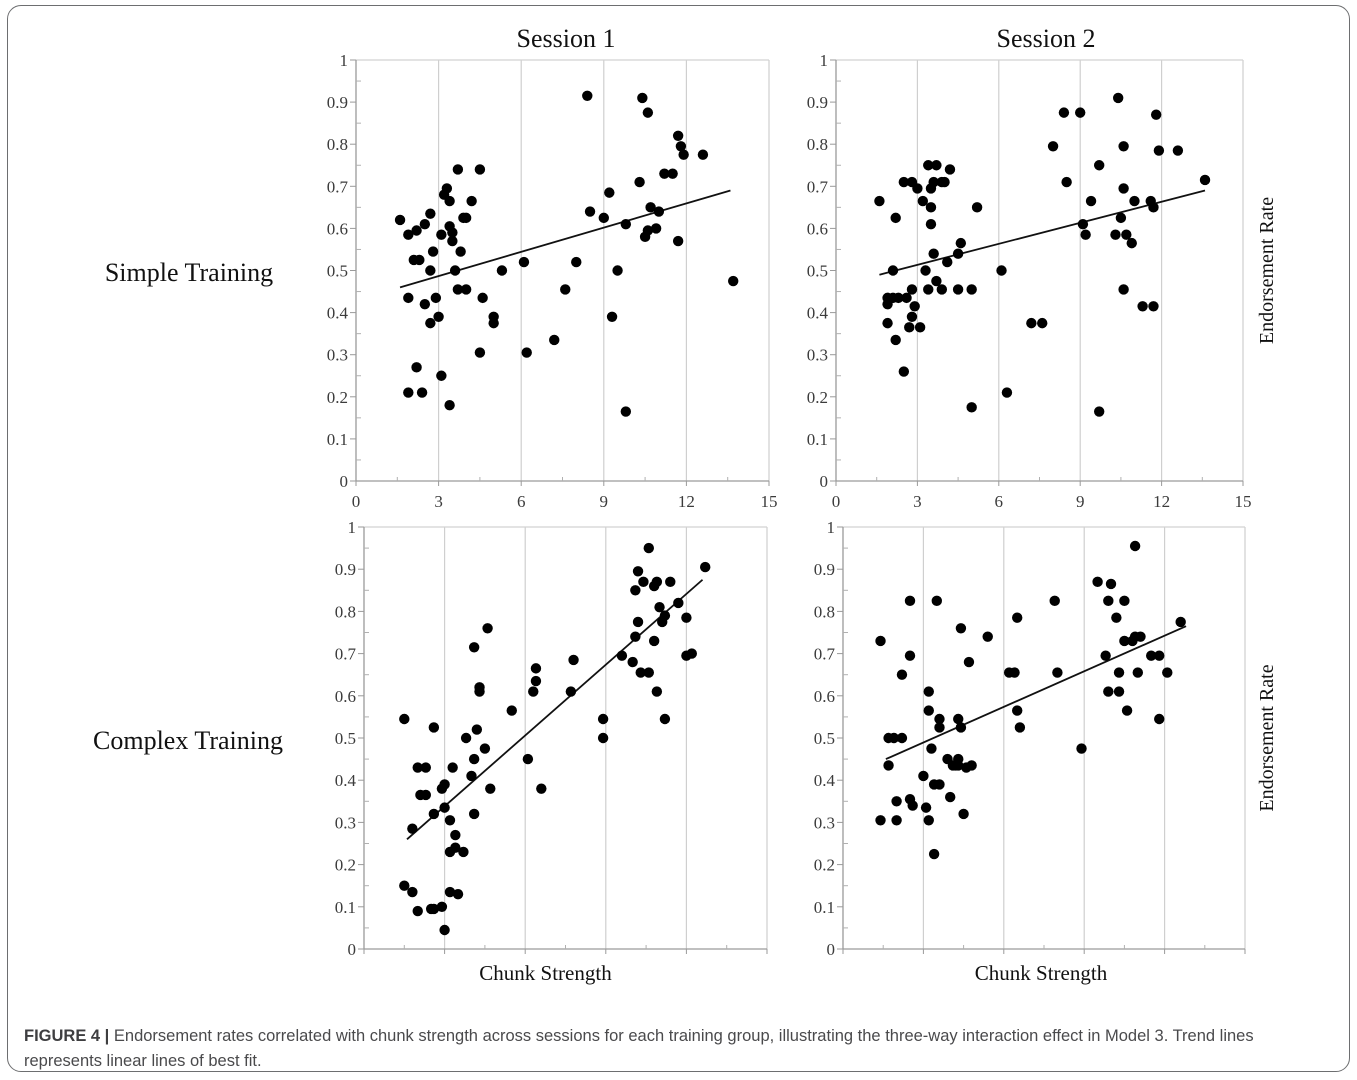  What do you see at coordinates (345, 907) in the screenshot?
I see `y-tick-label: 0.1` at bounding box center [345, 907].